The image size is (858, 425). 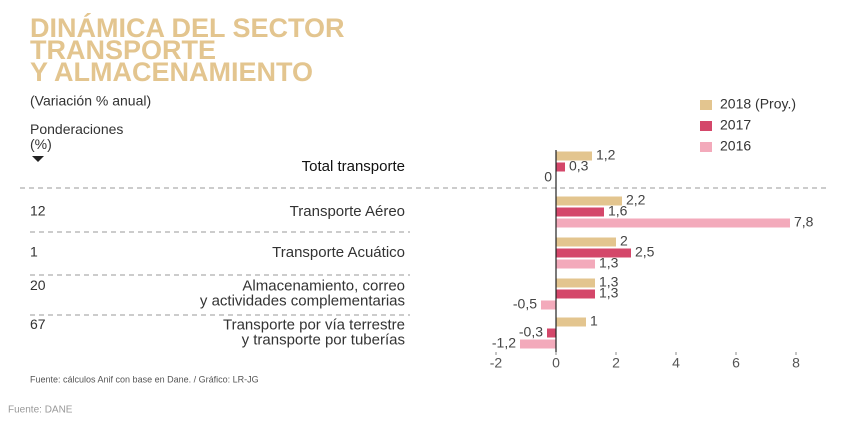 I want to click on x-tick-label: 4, so click(x=676, y=363).